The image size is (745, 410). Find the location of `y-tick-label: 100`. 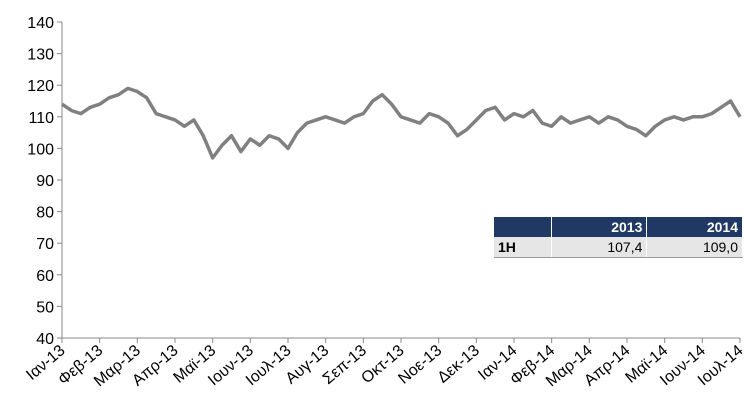

y-tick-label: 100 is located at coordinates (40, 149).